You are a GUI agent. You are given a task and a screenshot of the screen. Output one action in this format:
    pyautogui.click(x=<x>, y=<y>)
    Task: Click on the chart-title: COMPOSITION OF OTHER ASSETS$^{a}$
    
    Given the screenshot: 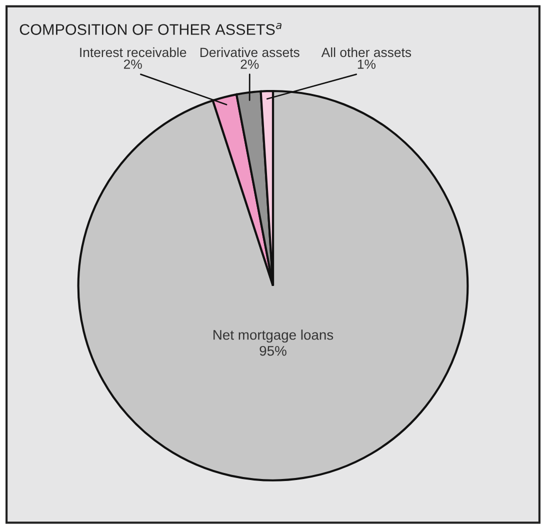 What is the action you would take?
    pyautogui.click(x=151, y=28)
    